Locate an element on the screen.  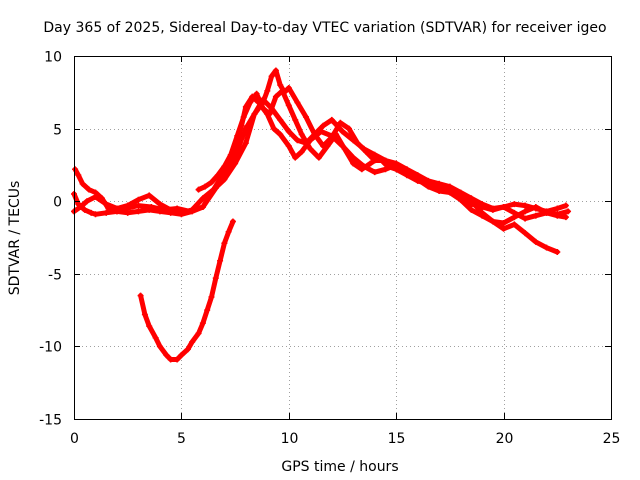
y-tick-label: 0 is located at coordinates (57, 203).